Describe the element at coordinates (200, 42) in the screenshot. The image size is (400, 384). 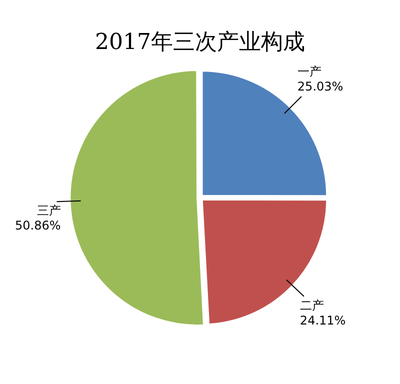
I see `chart-title: 2017年三次产业构成` at that location.